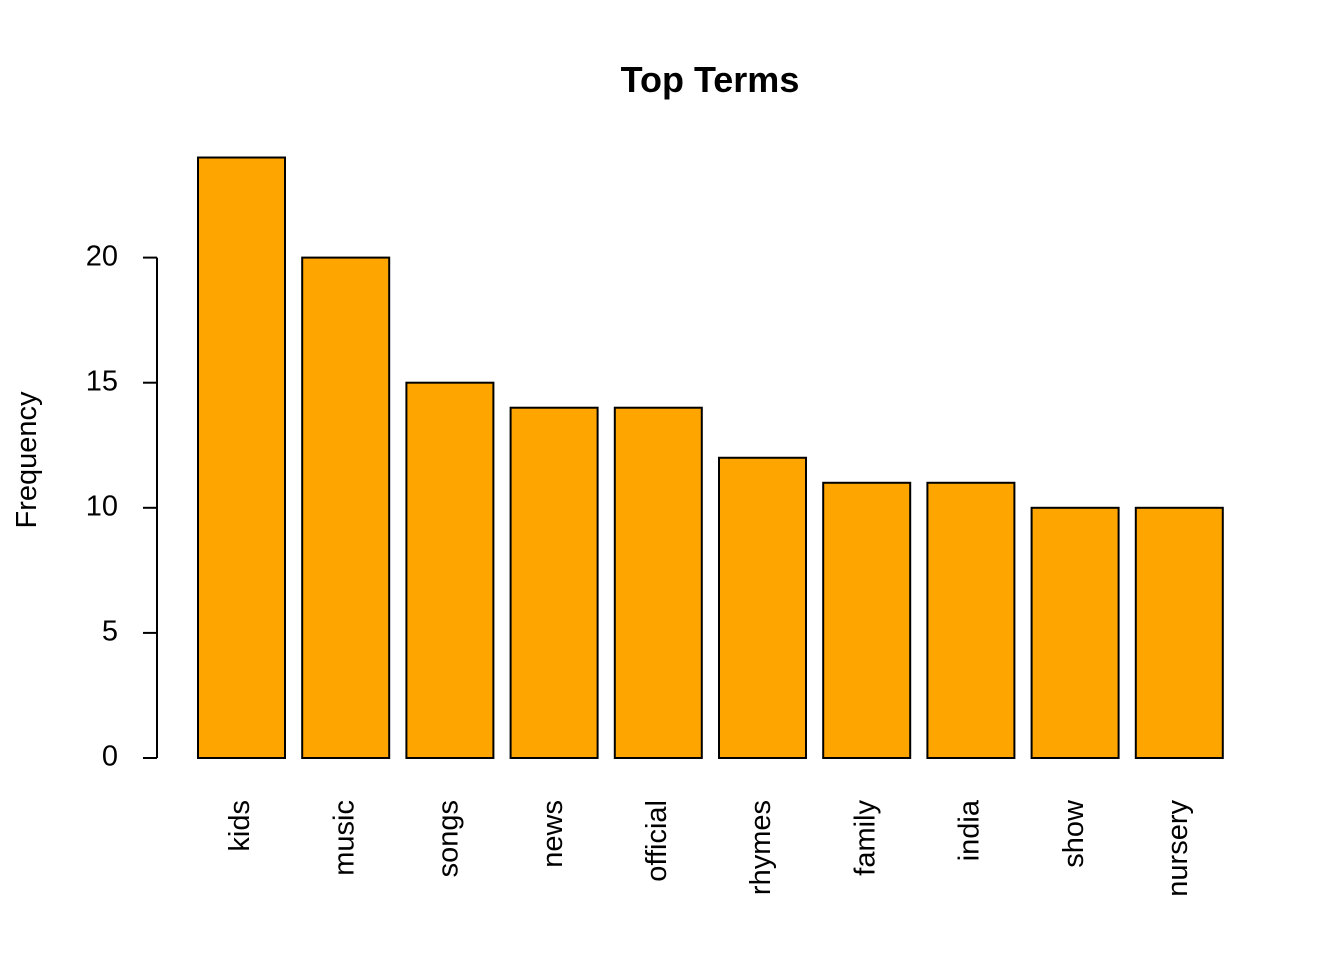 The width and height of the screenshot is (1344, 960). Describe the element at coordinates (1178, 848) in the screenshot. I see `category-label-nursery: nursery` at that location.